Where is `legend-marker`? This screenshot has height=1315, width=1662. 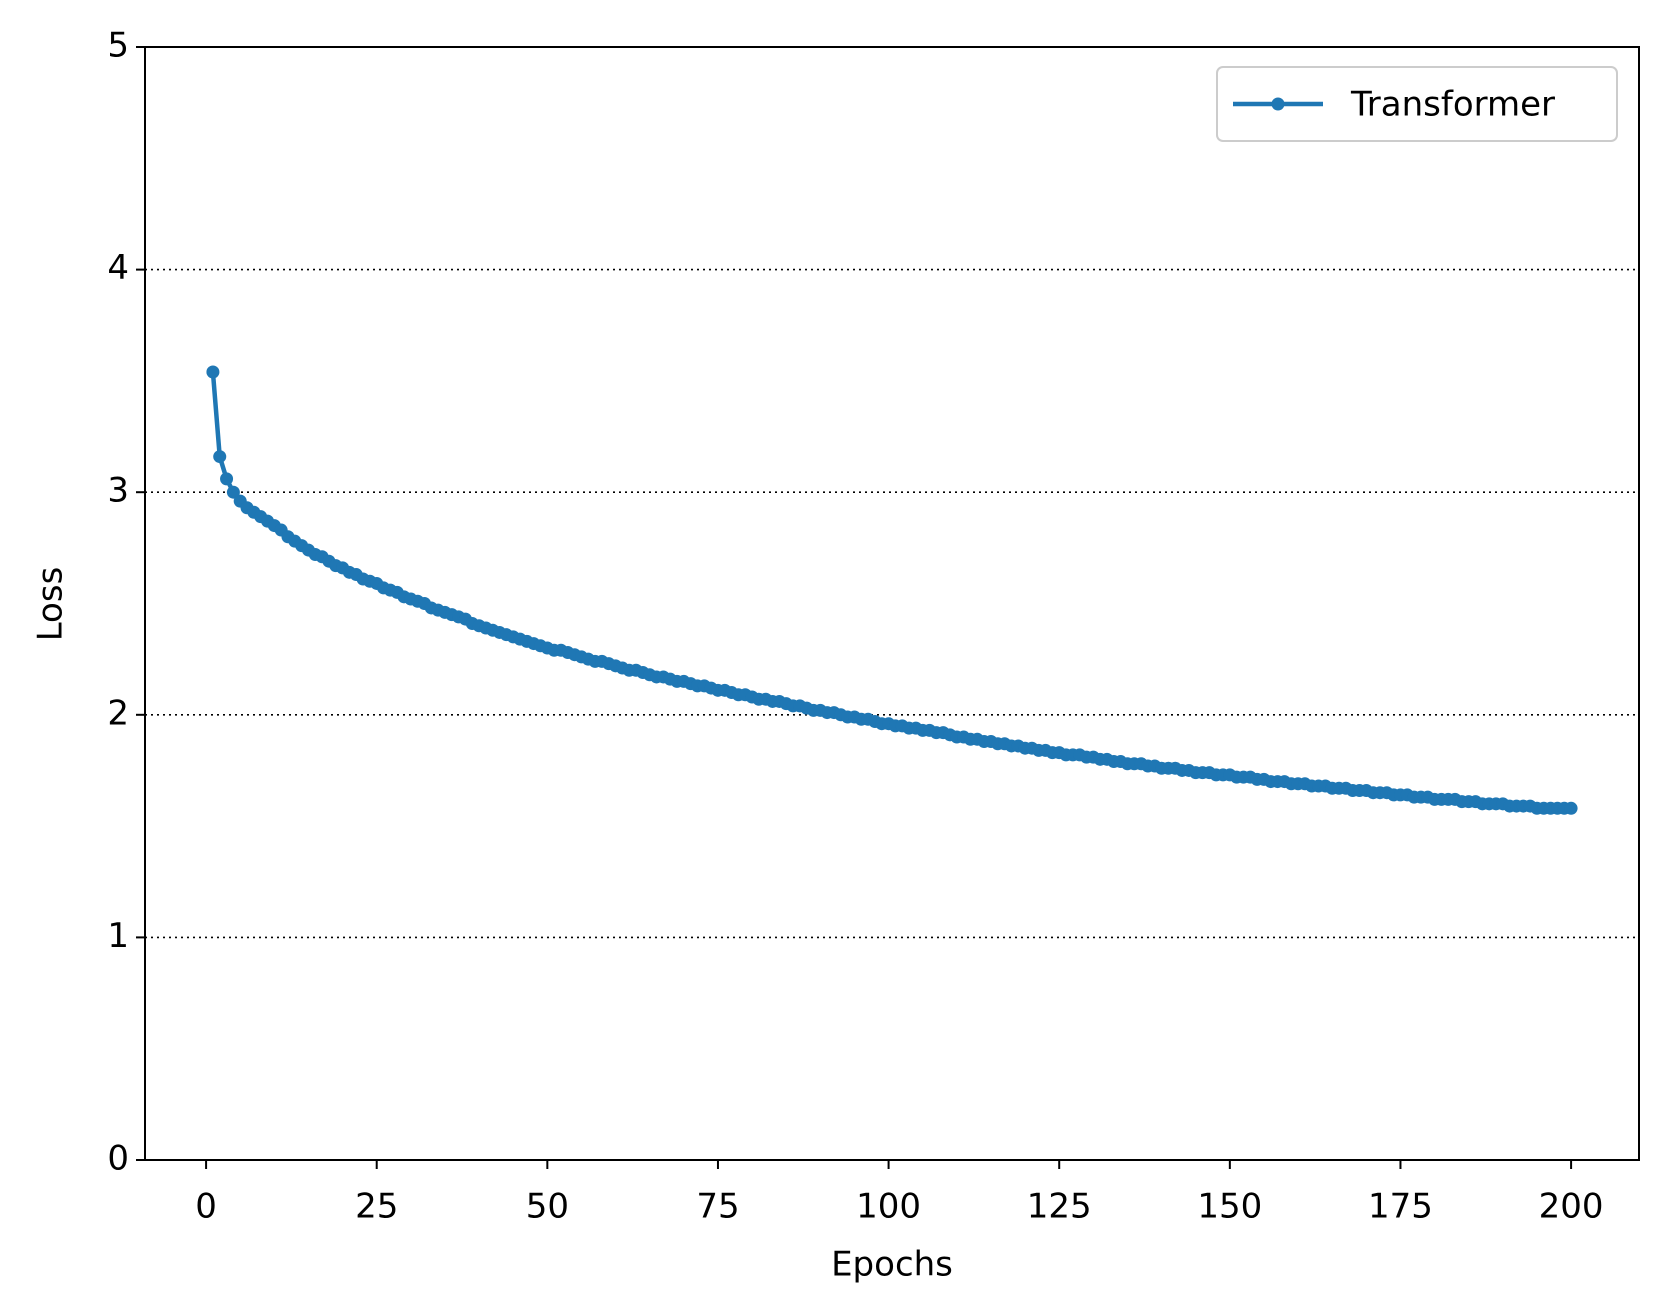 legend-marker is located at coordinates (1278, 104).